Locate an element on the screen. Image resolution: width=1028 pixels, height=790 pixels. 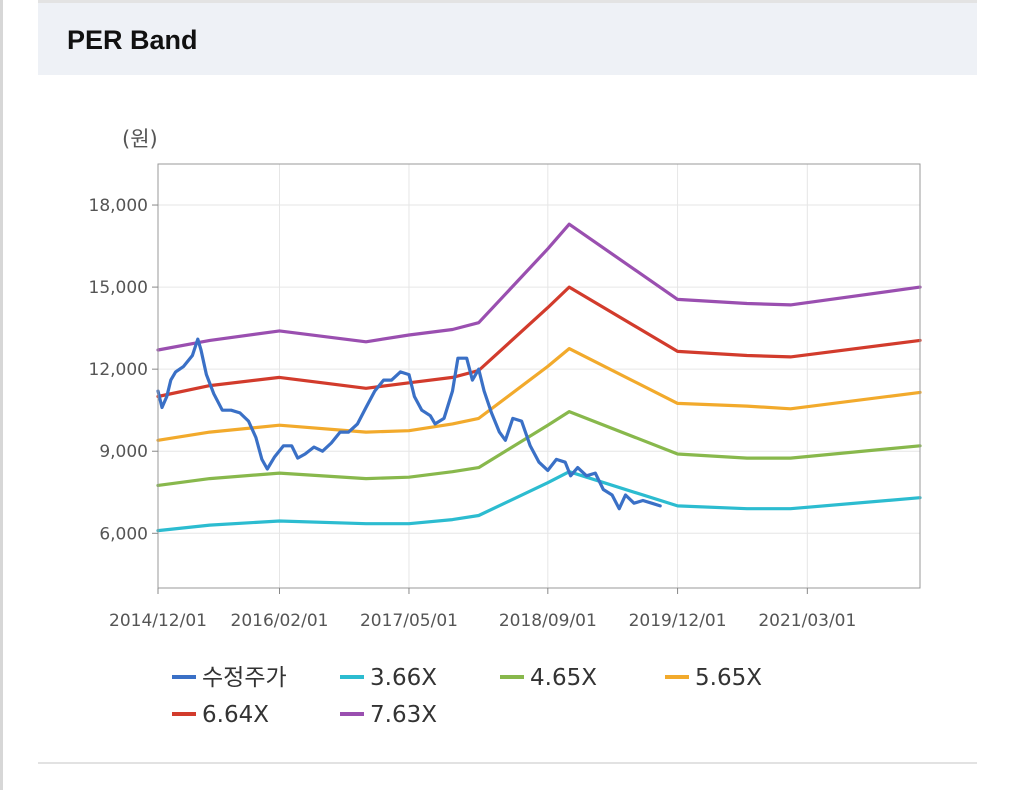
legend-item: 3.66X is located at coordinates (388, 678).